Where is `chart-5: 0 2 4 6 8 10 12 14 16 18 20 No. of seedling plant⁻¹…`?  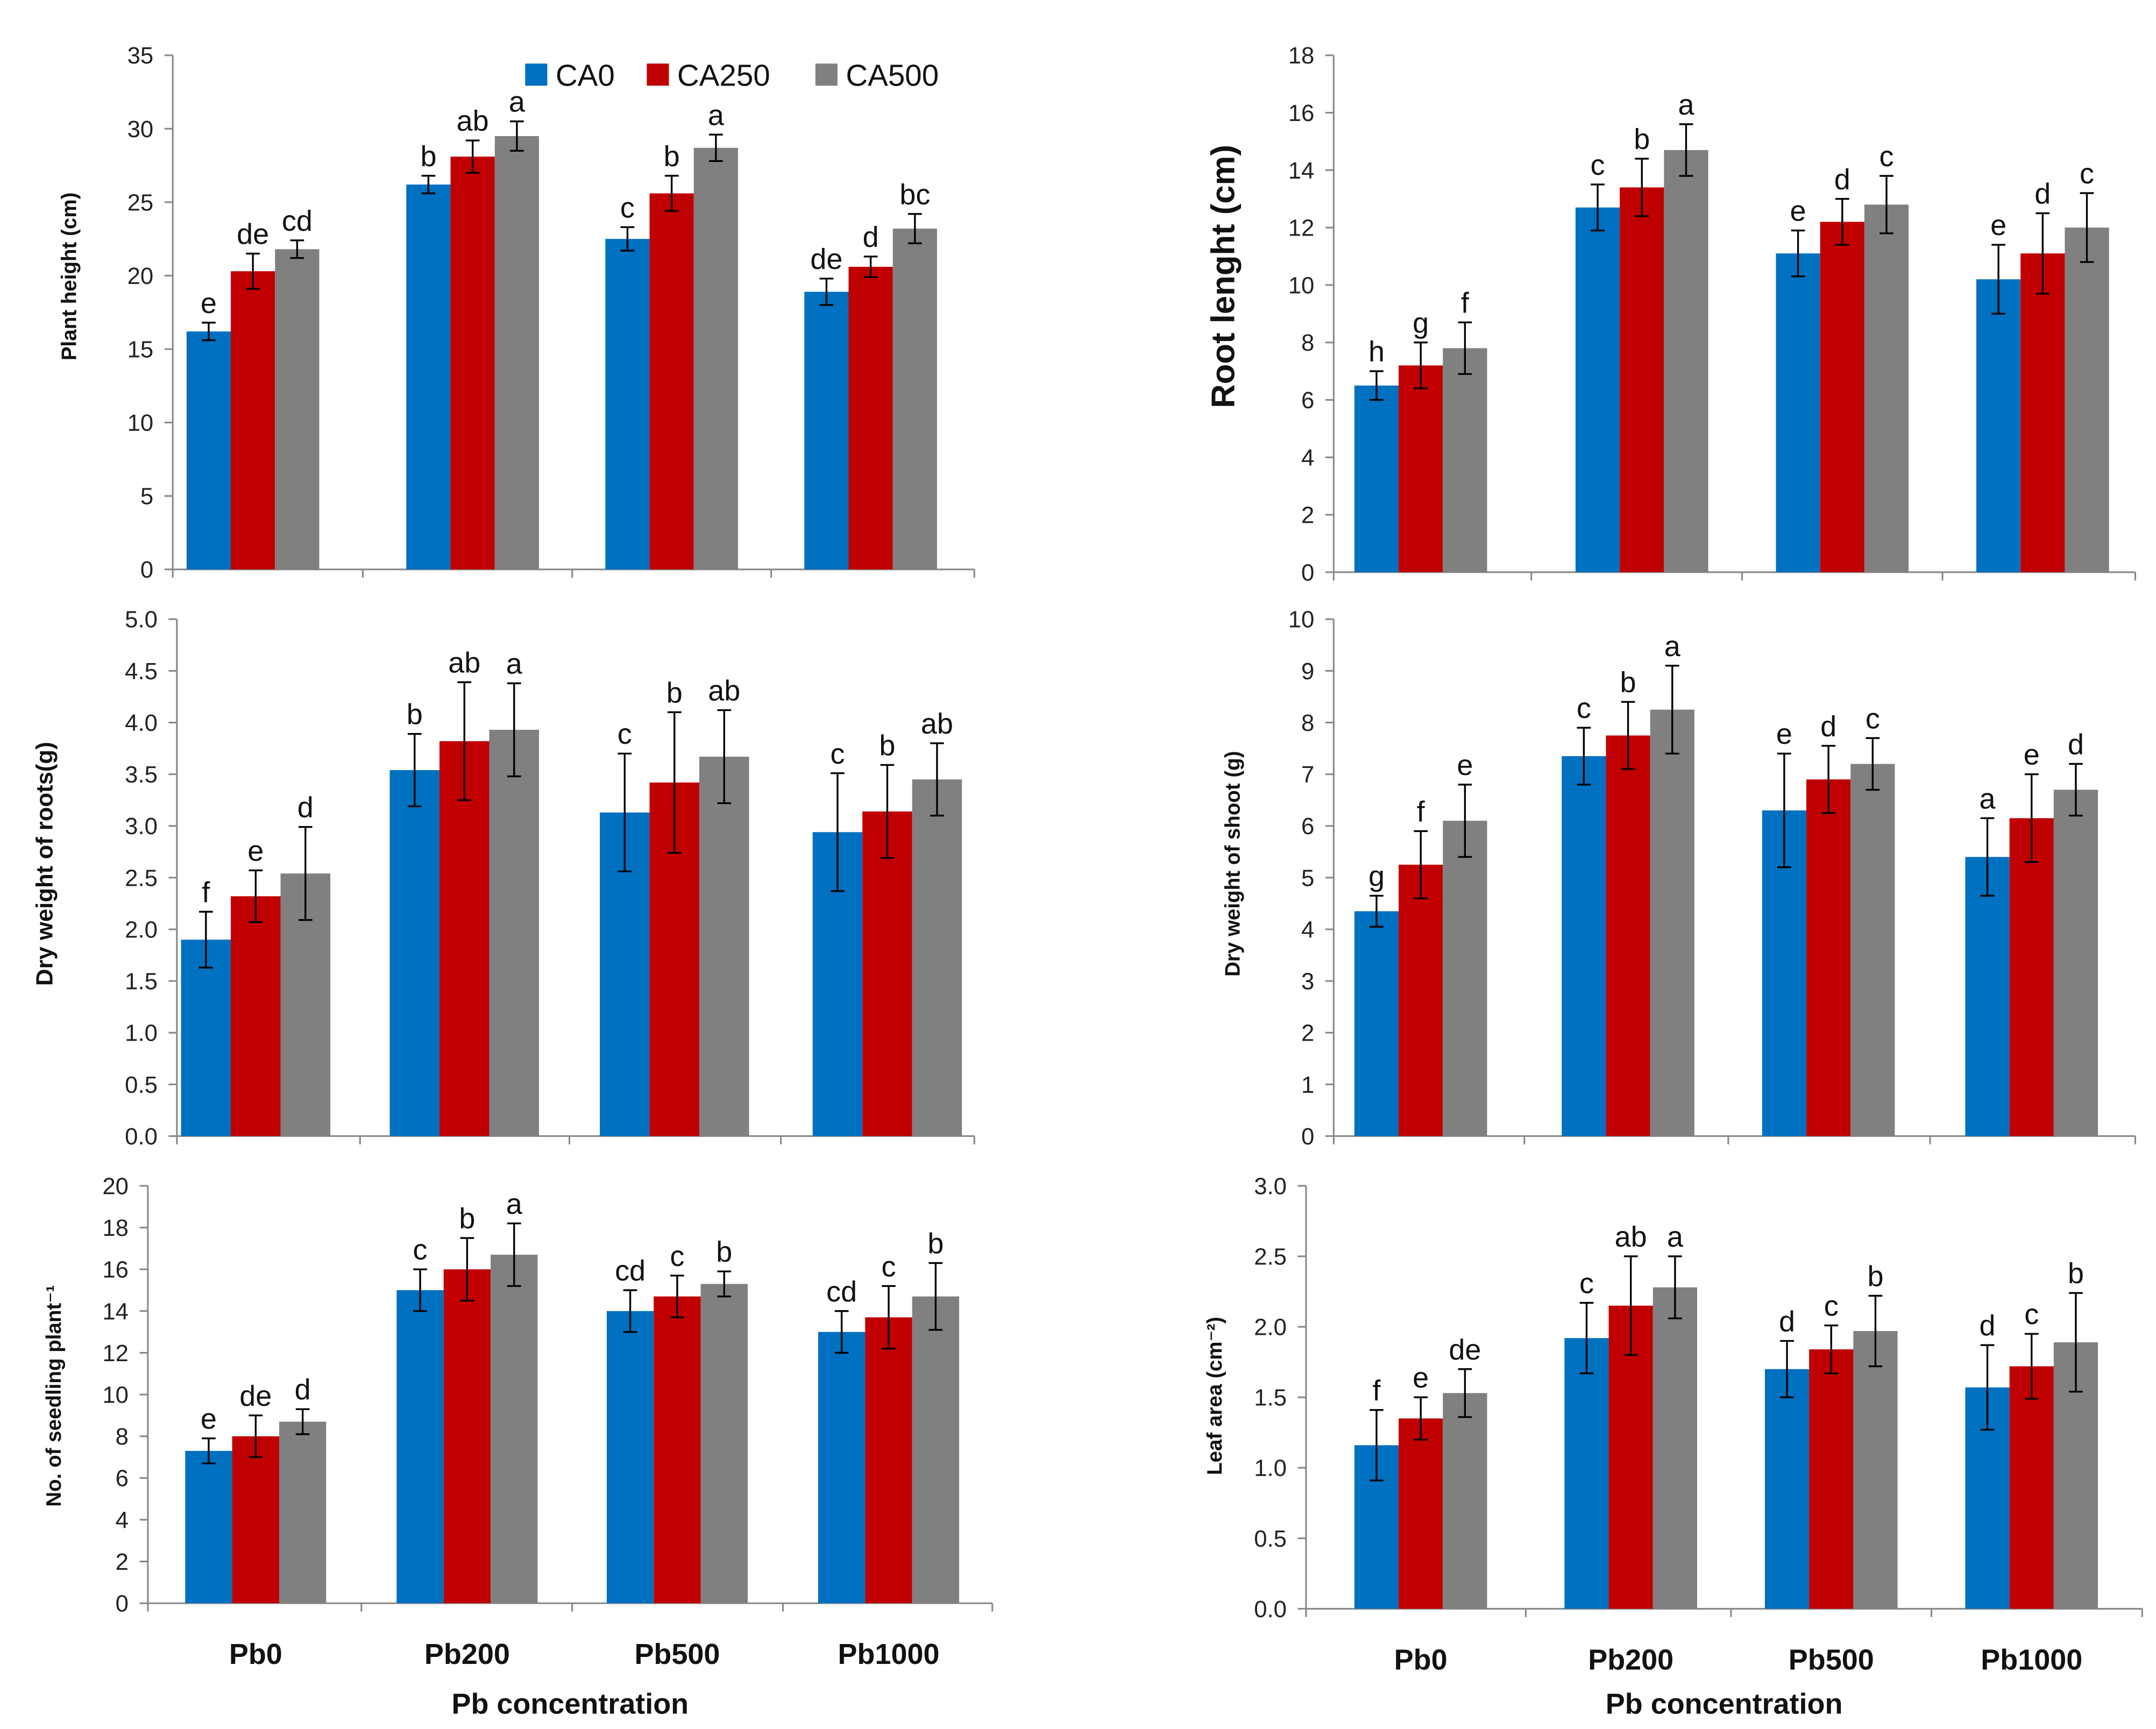 chart-5: 0 2 4 6 8 10 12 14 16 18 20 No. of seedling plant⁻¹… is located at coordinates (518, 1446).